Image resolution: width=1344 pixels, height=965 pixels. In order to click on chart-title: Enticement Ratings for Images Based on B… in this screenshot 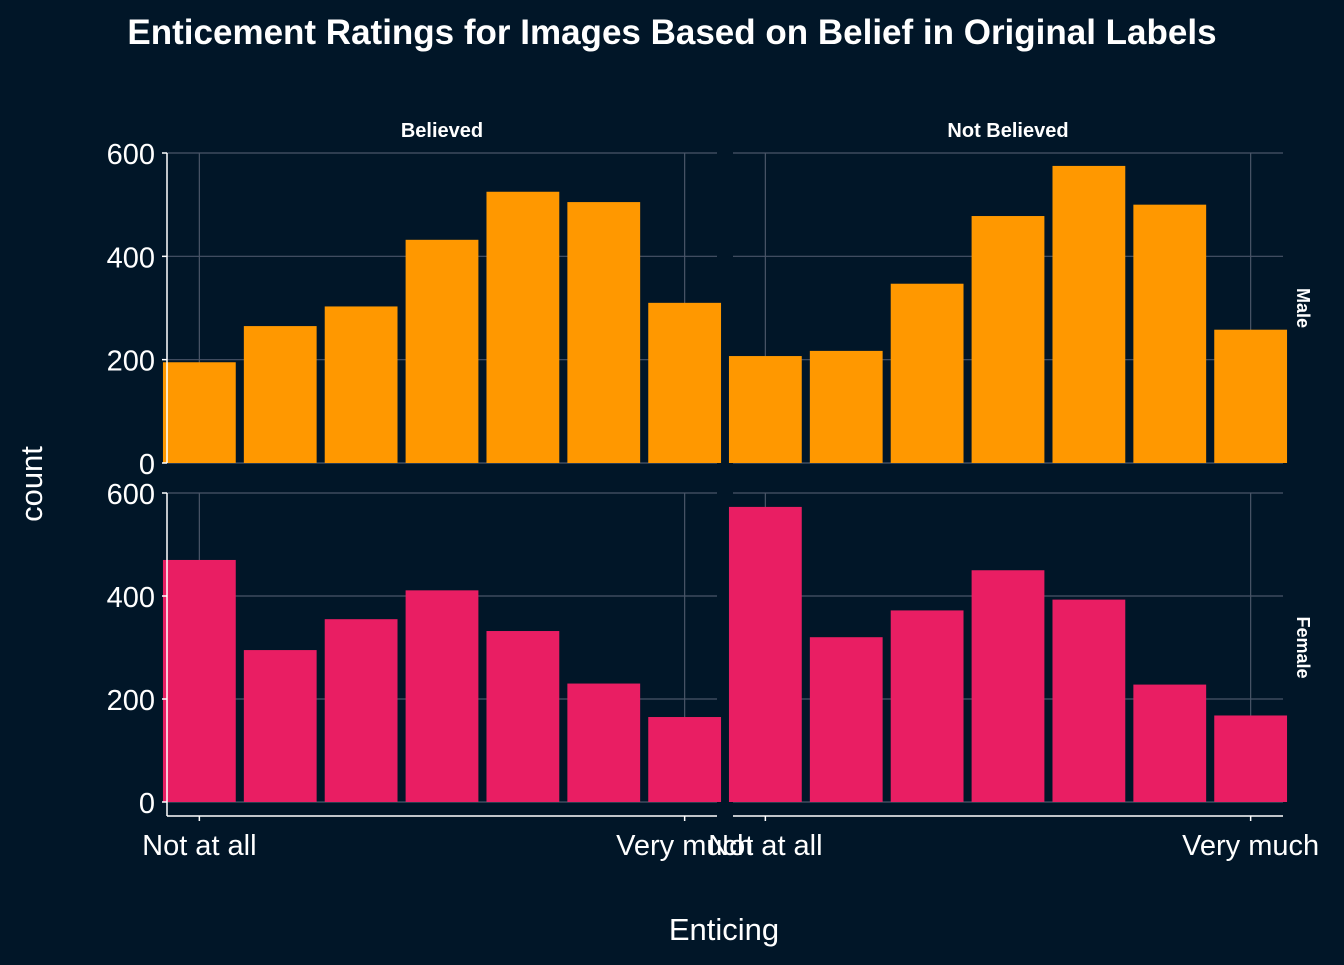, I will do `click(671, 32)`.